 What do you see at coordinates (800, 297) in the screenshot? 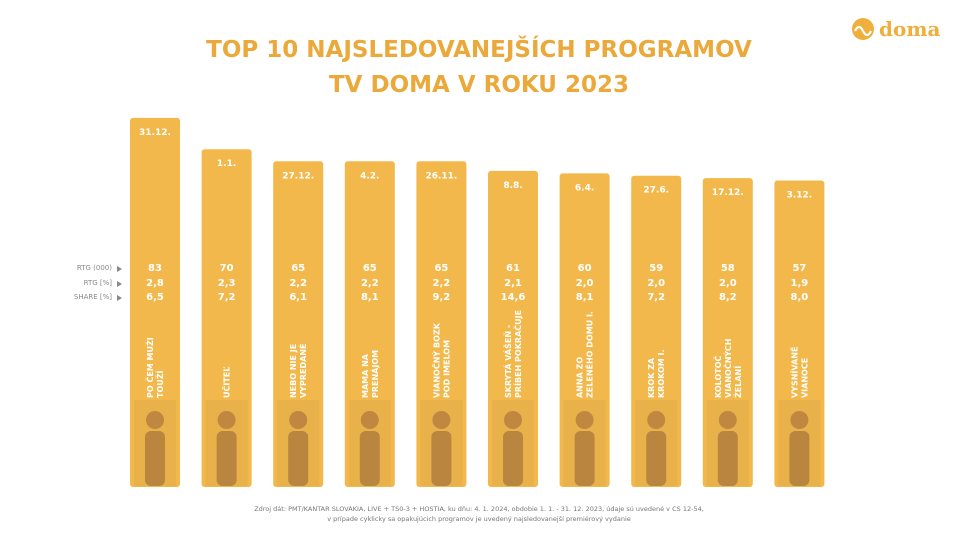
I see `value-label: 8,0` at bounding box center [800, 297].